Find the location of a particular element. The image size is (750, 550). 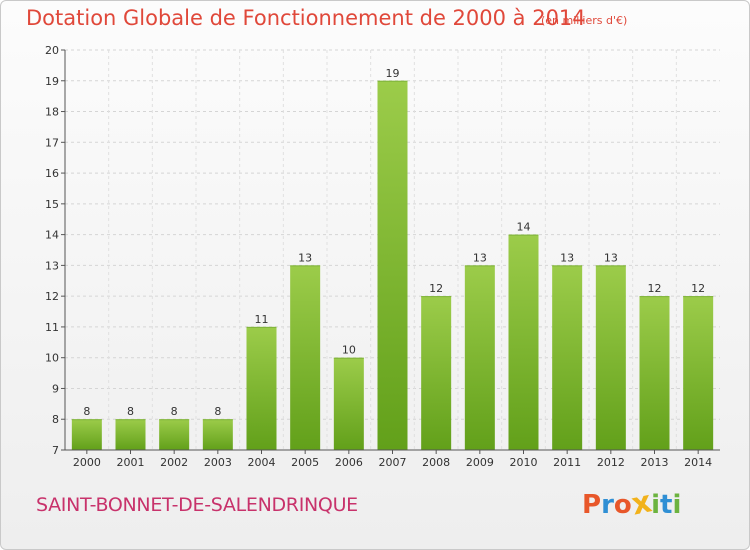

bar-2013 is located at coordinates (654, 373).